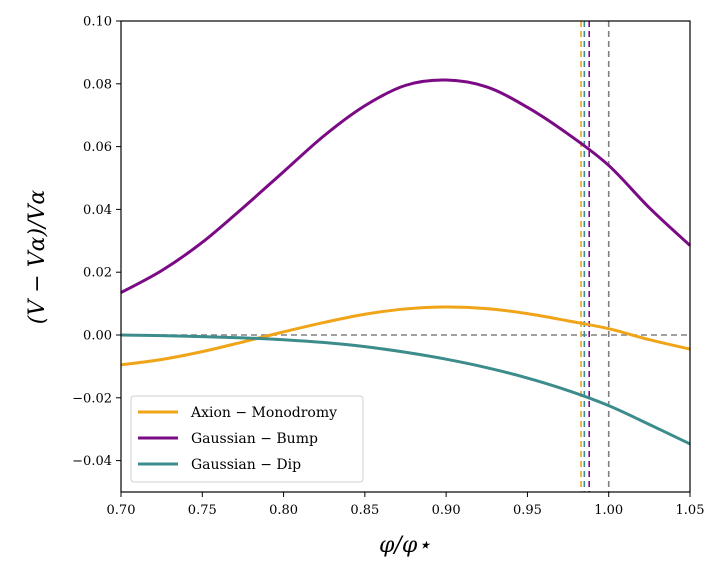 This screenshot has height=573, width=720. Describe the element at coordinates (246, 465) in the screenshot. I see `legend-label: Gaussian − Dip` at that location.